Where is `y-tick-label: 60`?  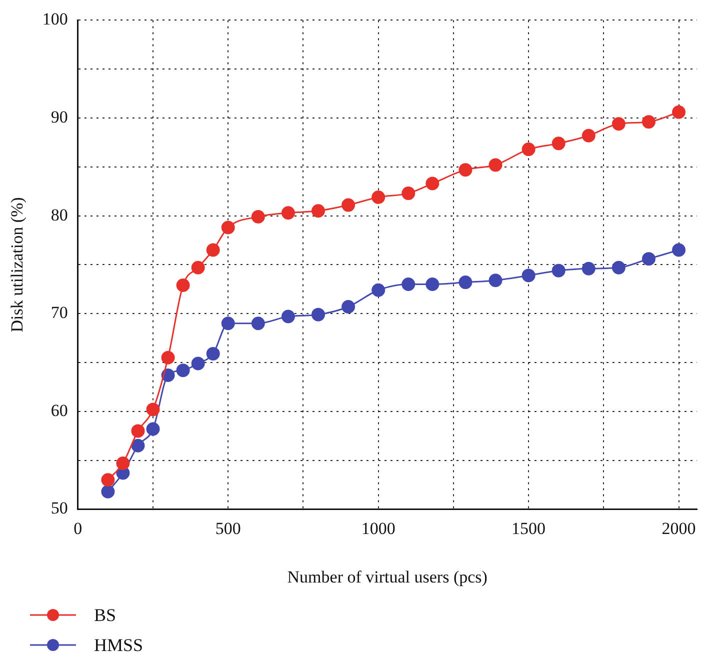 y-tick-label: 60 is located at coordinates (59, 410).